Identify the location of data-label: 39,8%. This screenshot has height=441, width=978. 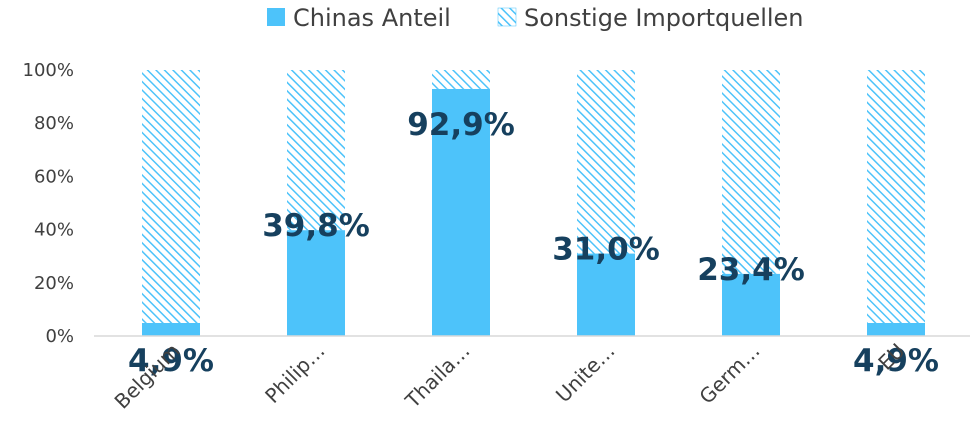
(316, 226).